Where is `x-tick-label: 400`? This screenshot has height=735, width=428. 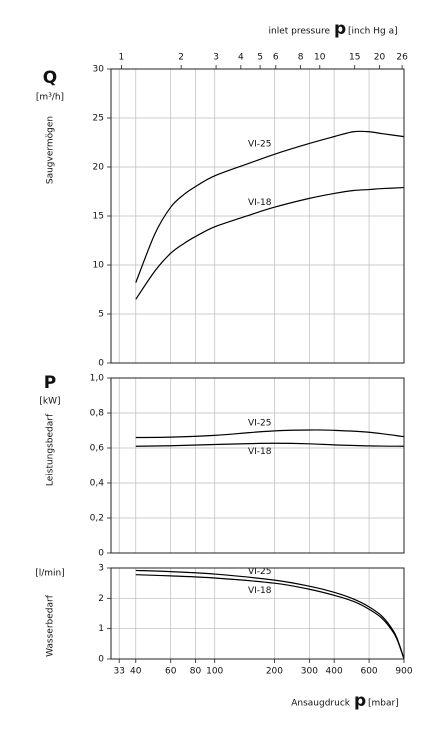
x-tick-label: 400 is located at coordinates (334, 672).